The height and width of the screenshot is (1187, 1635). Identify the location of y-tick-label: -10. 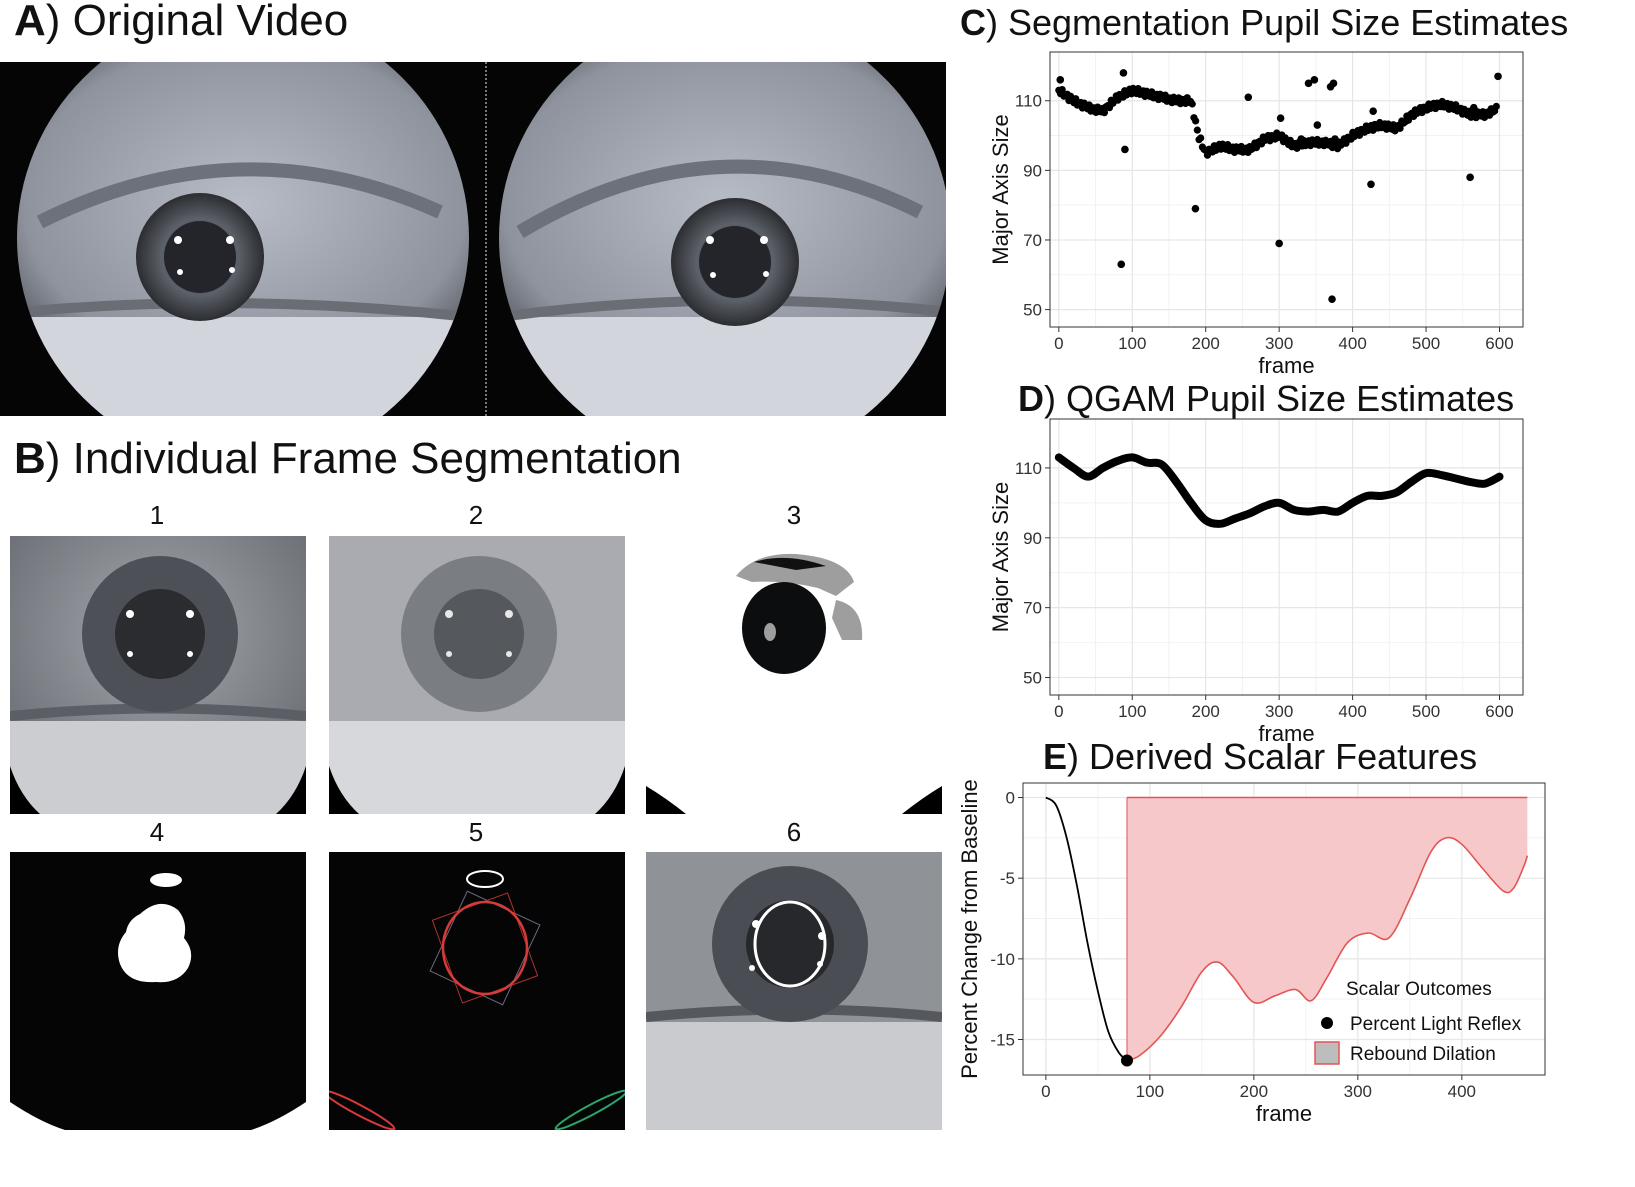
(1002, 959).